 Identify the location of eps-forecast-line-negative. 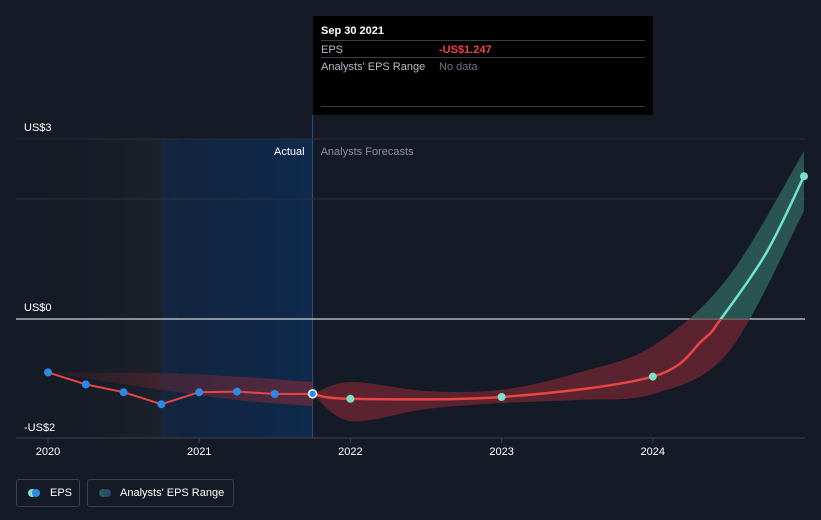
(517, 360).